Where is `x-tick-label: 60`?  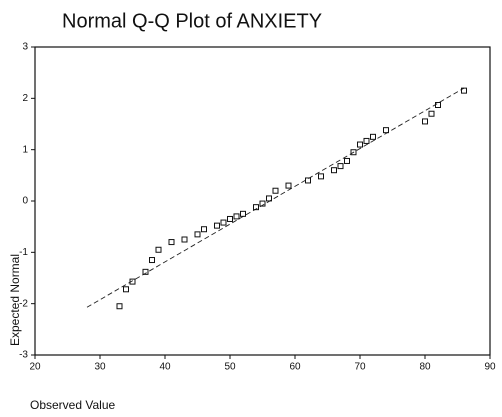
x-tick-label: 60 is located at coordinates (295, 367).